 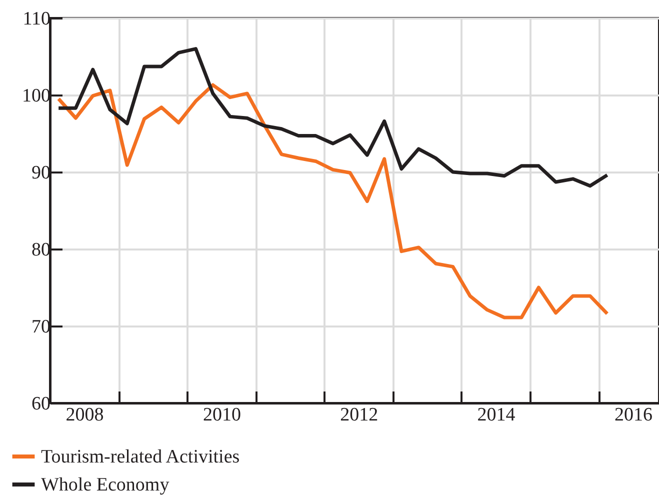 I want to click on x-tick-label: 2014, so click(x=496, y=415).